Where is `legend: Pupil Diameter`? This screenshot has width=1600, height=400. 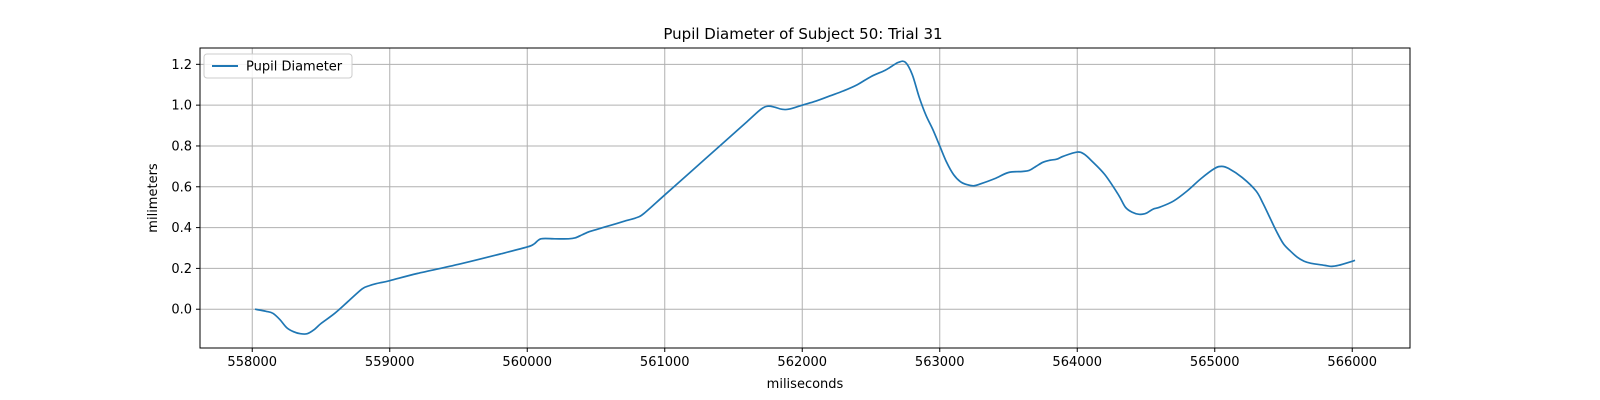
legend: Pupil Diameter is located at coordinates (278, 66).